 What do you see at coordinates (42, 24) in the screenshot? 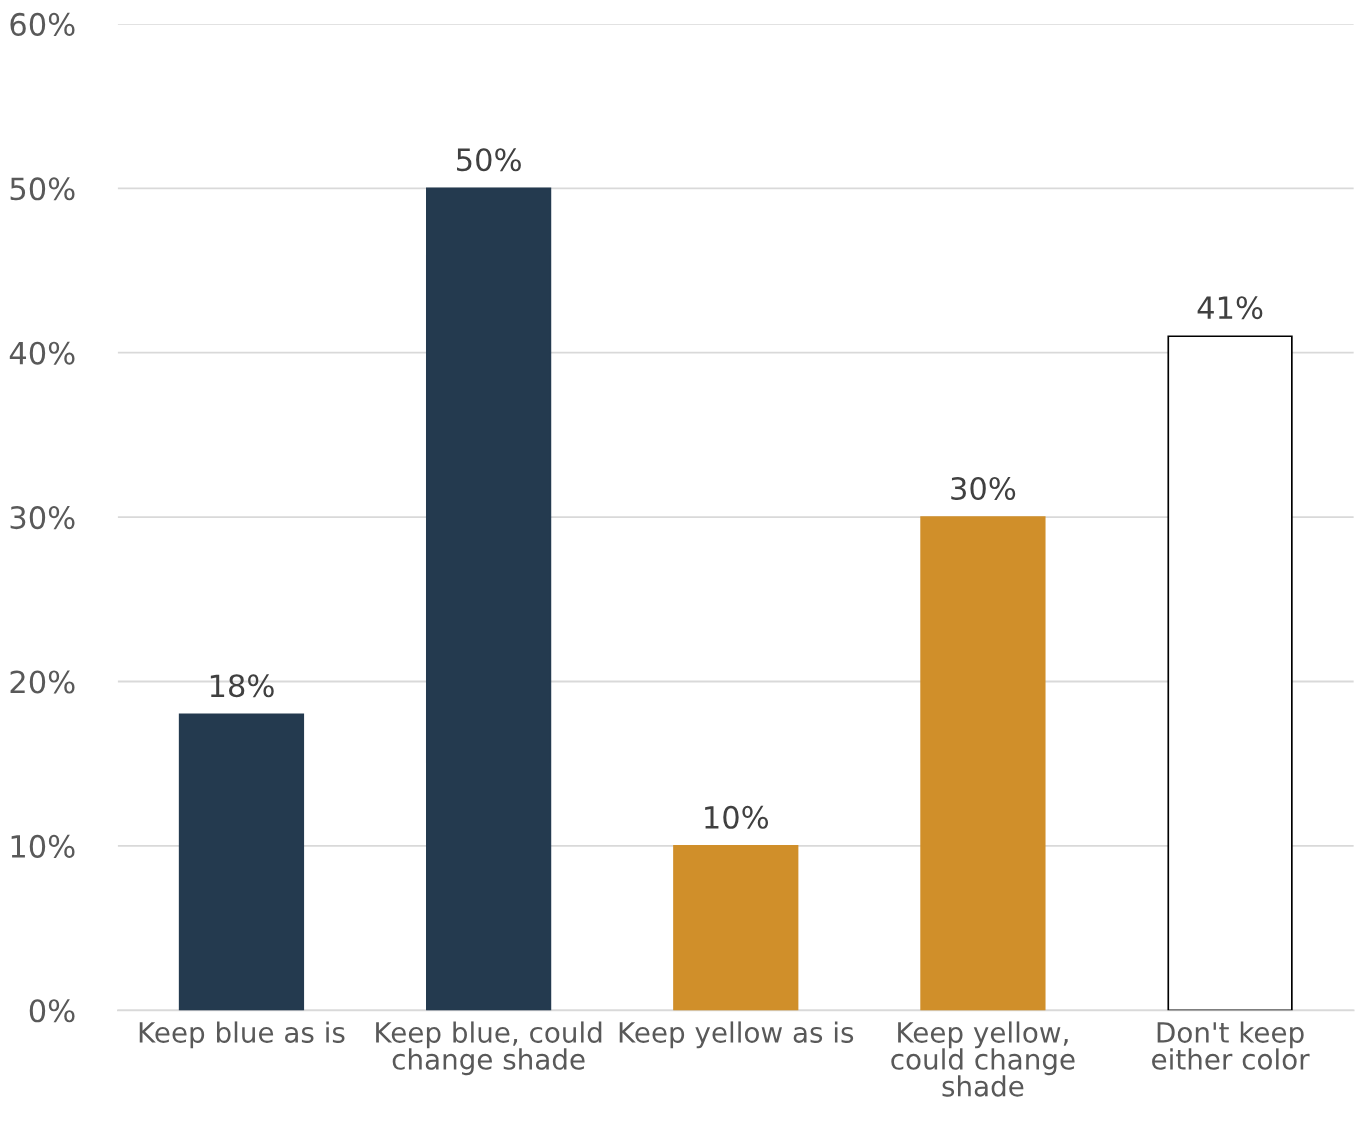
I see `y-tick-label: 60%` at bounding box center [42, 24].